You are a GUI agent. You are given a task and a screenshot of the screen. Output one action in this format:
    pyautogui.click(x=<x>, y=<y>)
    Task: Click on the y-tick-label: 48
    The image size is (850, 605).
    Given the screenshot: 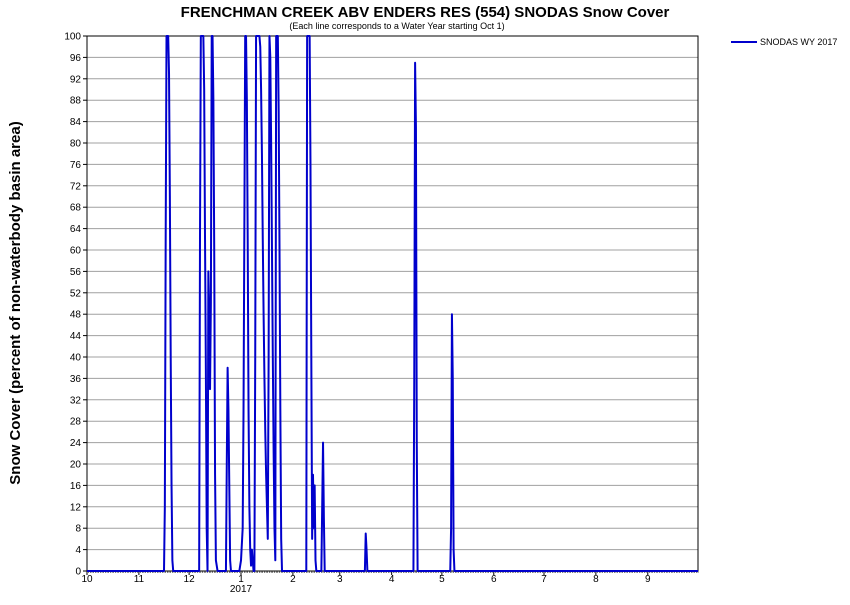 What is the action you would take?
    pyautogui.click(x=76, y=315)
    